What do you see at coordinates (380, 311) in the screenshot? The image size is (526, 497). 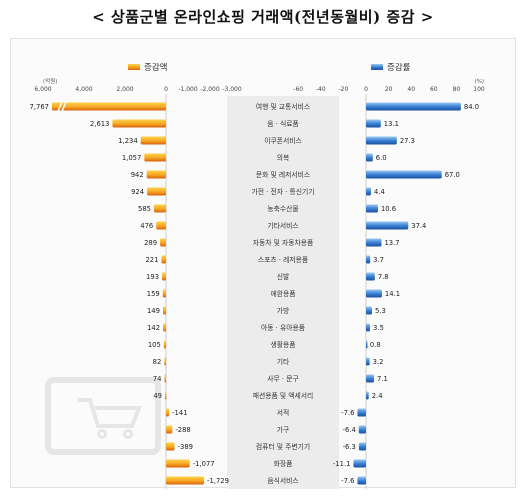 I see `right-value-label: 5.3` at bounding box center [380, 311].